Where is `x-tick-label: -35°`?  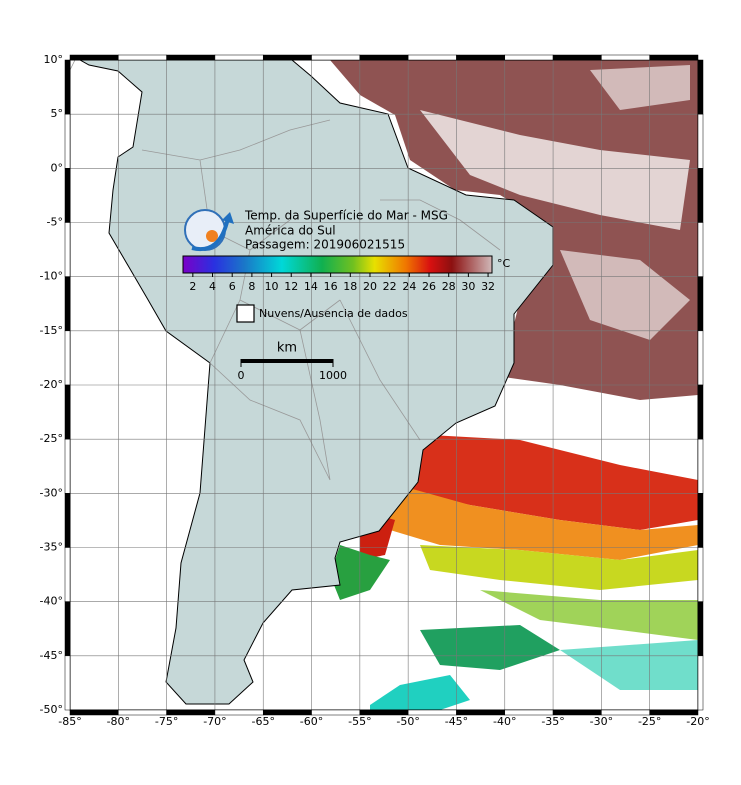
x-tick-label: -35° is located at coordinates (552, 721).